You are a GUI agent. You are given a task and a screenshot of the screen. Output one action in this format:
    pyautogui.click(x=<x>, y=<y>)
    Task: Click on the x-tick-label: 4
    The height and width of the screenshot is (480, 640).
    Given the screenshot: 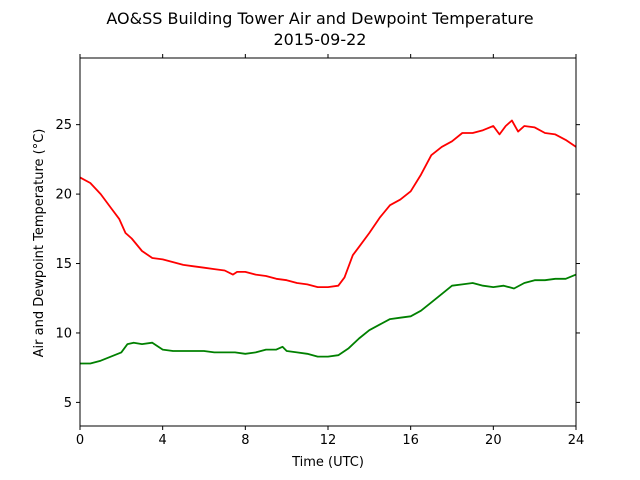 What is the action you would take?
    pyautogui.click(x=163, y=440)
    